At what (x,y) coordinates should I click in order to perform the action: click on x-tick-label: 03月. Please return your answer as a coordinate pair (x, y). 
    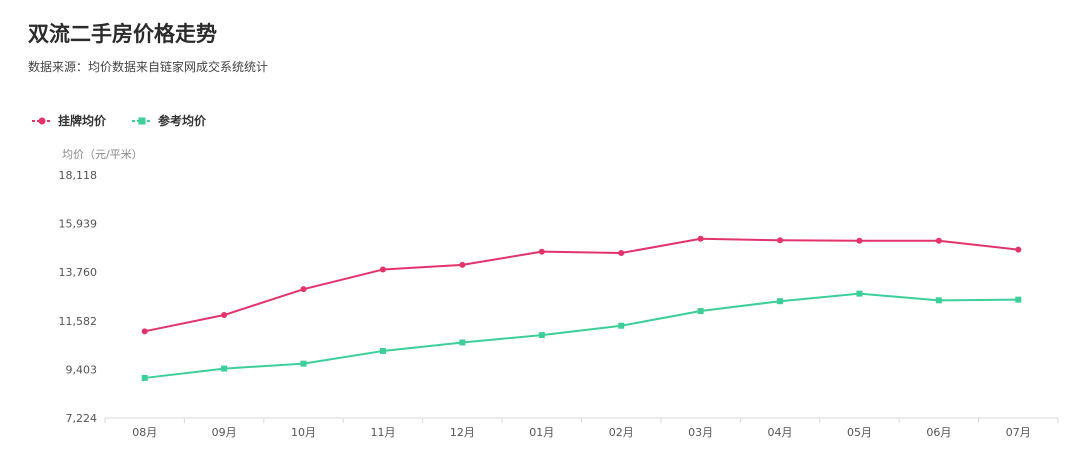
    Looking at the image, I should click on (700, 432).